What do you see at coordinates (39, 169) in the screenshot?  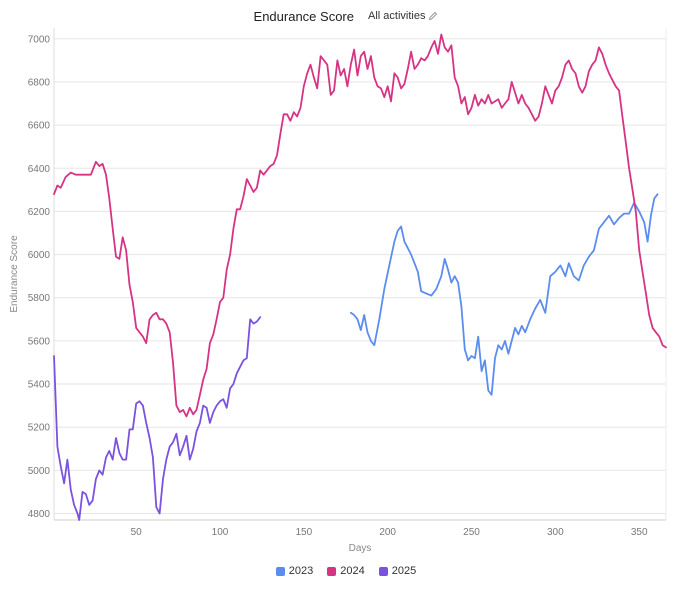 I see `y-tick-label: 6400` at bounding box center [39, 169].